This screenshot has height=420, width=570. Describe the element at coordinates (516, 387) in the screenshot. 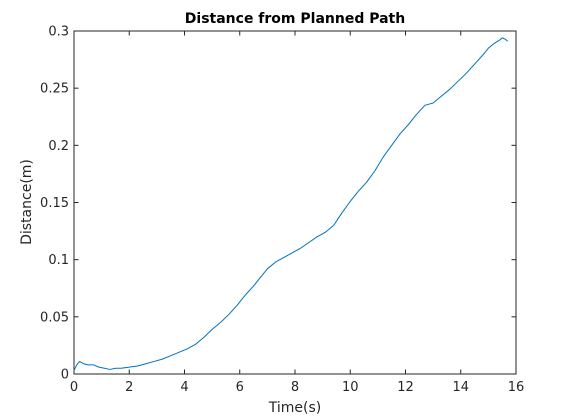

I see `x-tick-label: 16` at that location.